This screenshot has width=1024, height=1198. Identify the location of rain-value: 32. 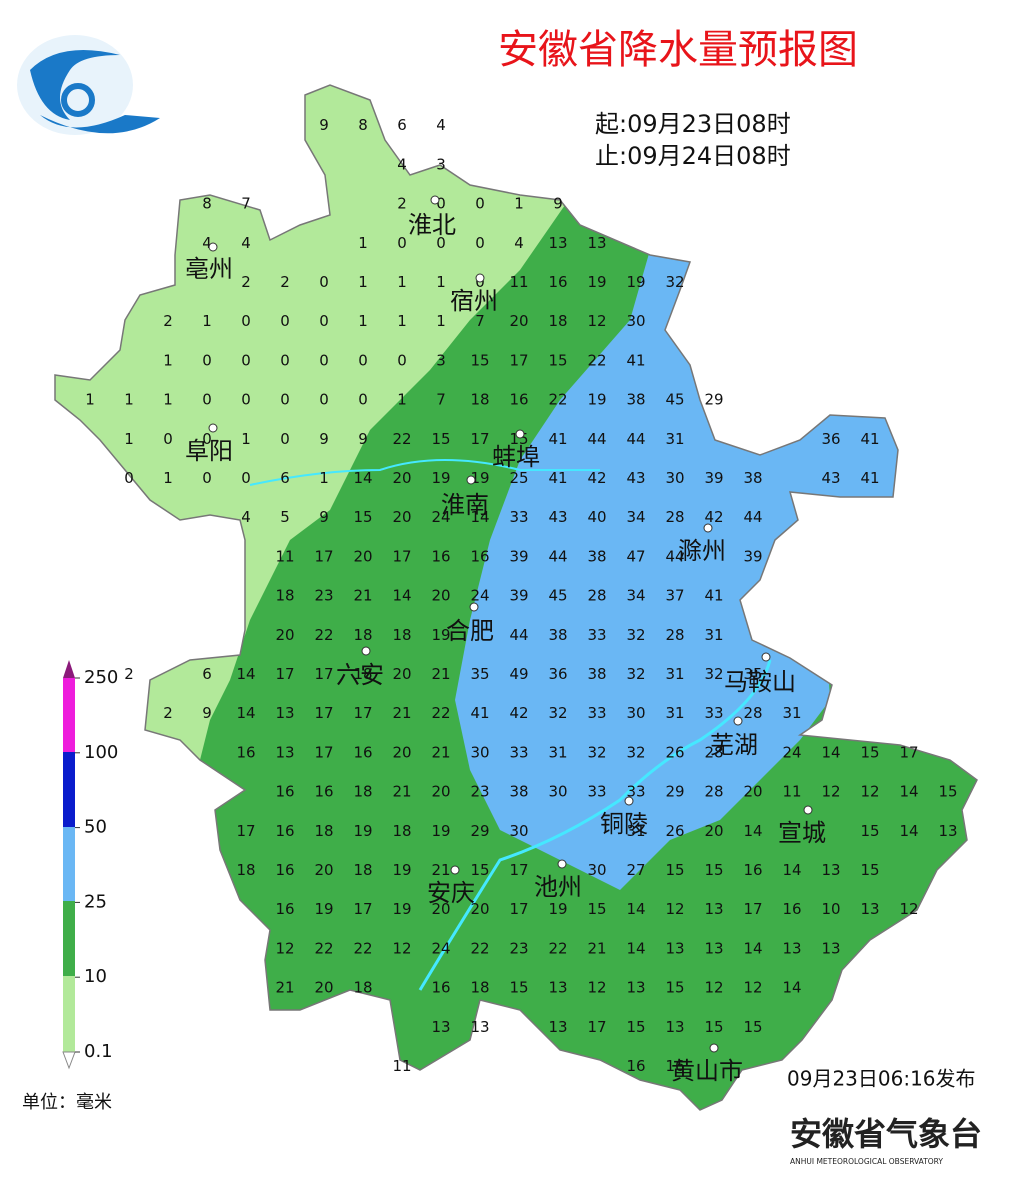
(635, 752).